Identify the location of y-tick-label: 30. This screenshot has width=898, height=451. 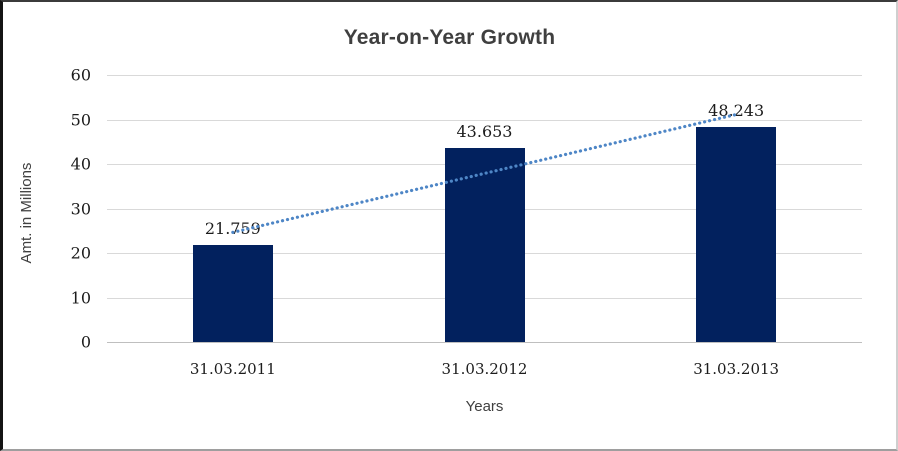
(80, 208).